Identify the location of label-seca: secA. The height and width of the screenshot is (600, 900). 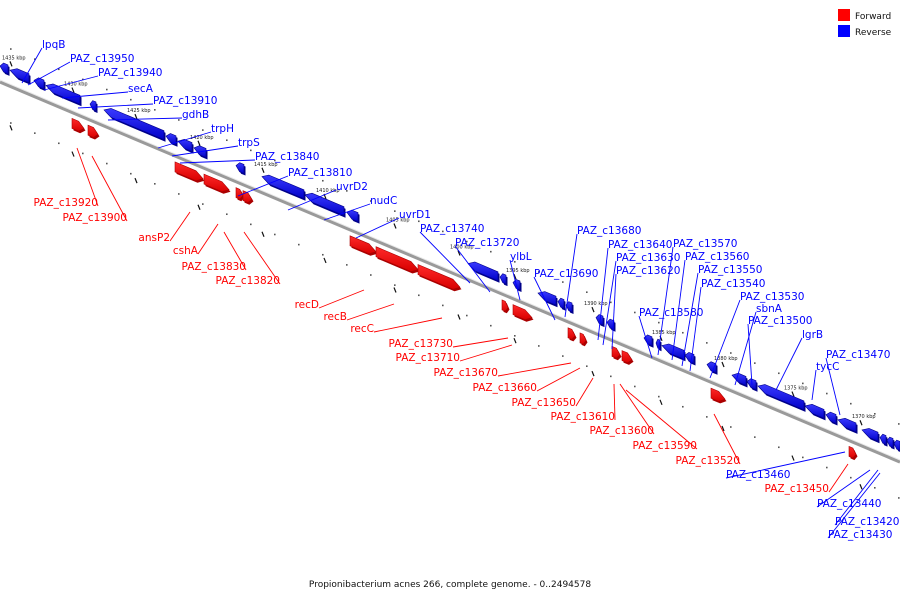
(141, 89).